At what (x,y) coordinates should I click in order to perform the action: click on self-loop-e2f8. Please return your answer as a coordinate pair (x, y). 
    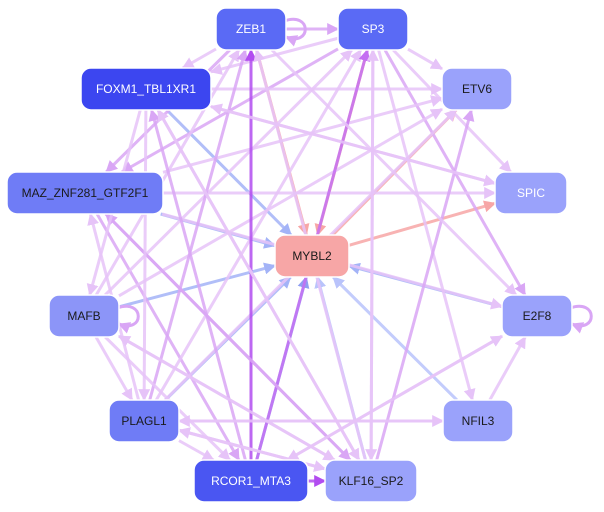
    Looking at the image, I should click on (581, 319).